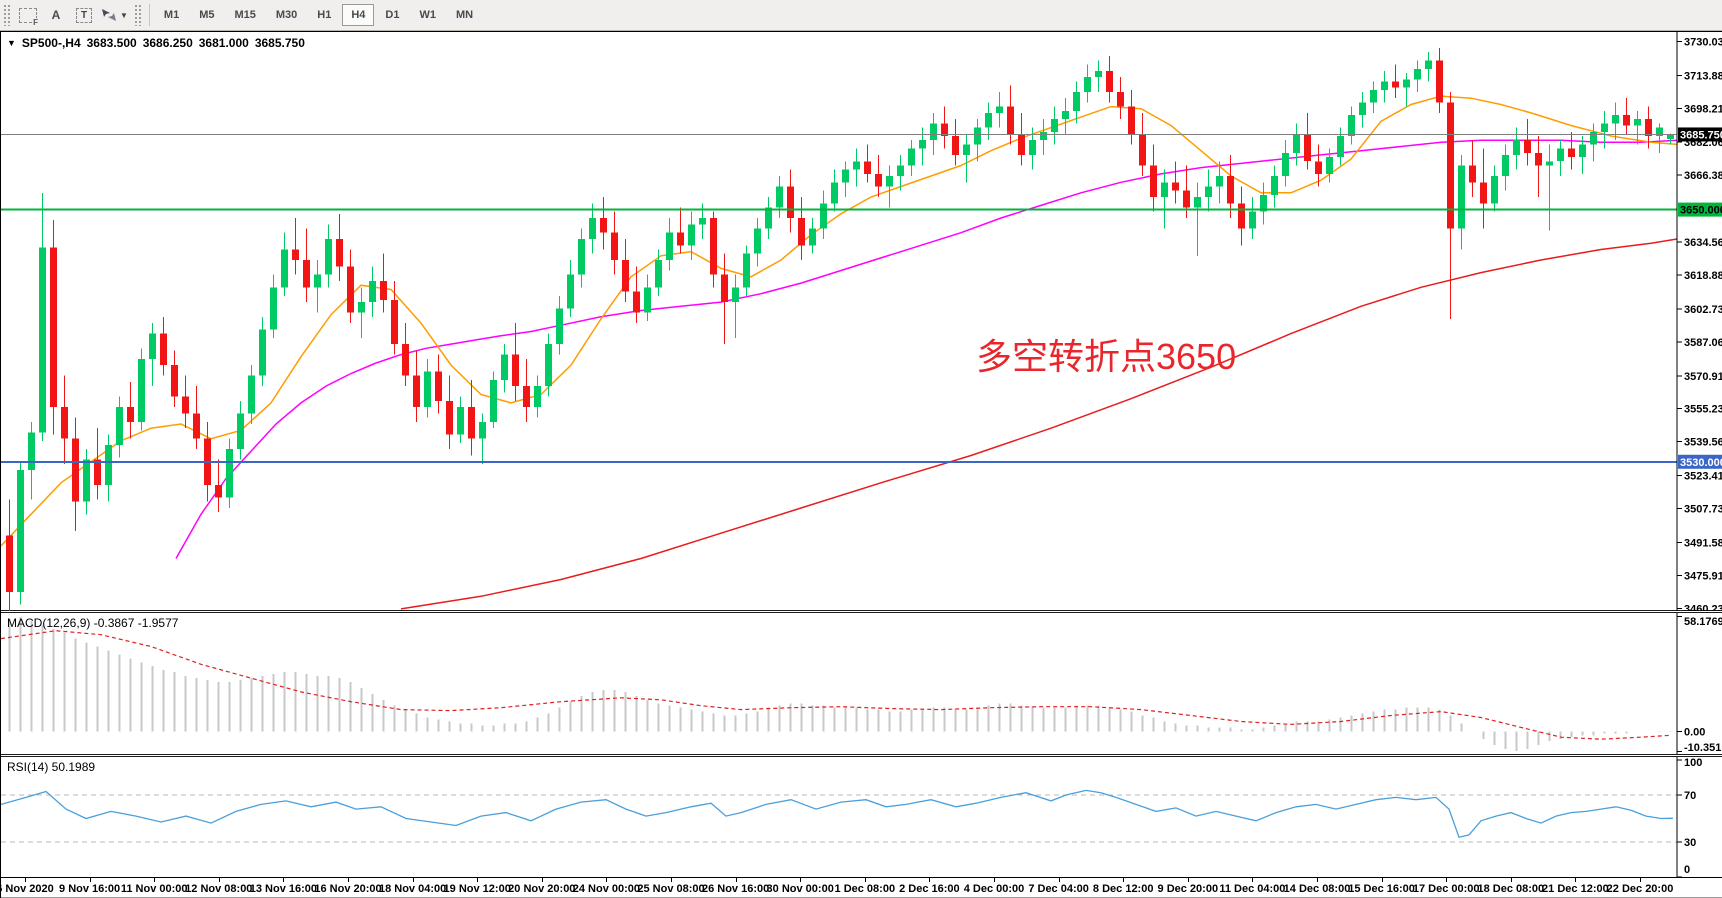 The image size is (1722, 898). I want to click on svg-text: 3698.210, so click(1703, 109).